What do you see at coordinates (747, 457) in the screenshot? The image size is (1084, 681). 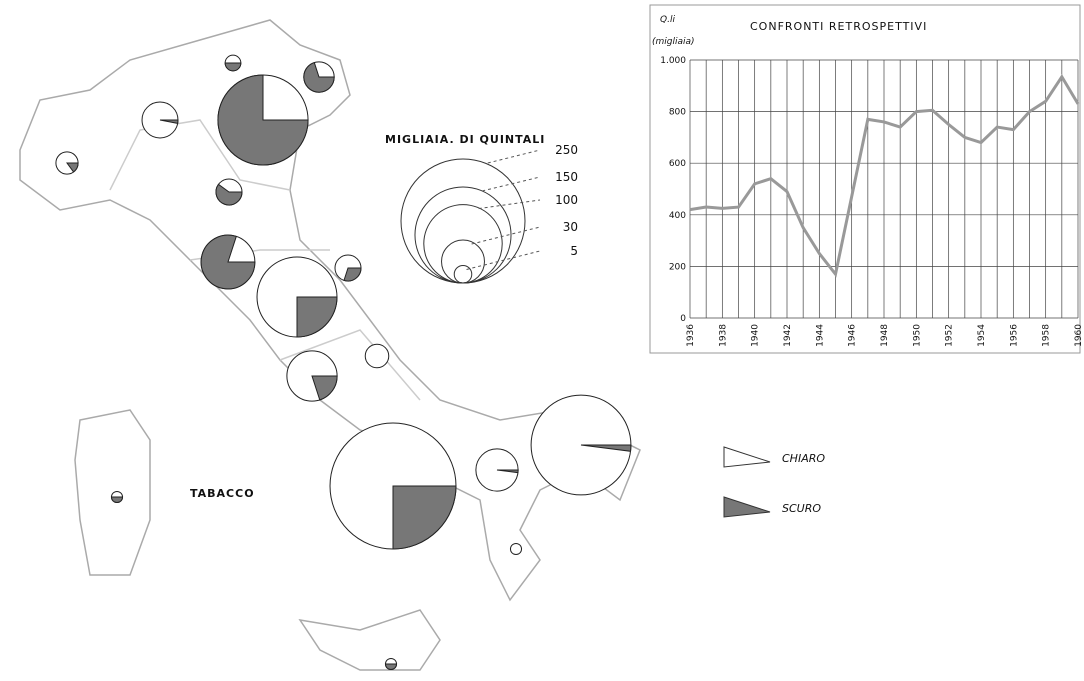 I see `legend-swatch-light` at bounding box center [747, 457].